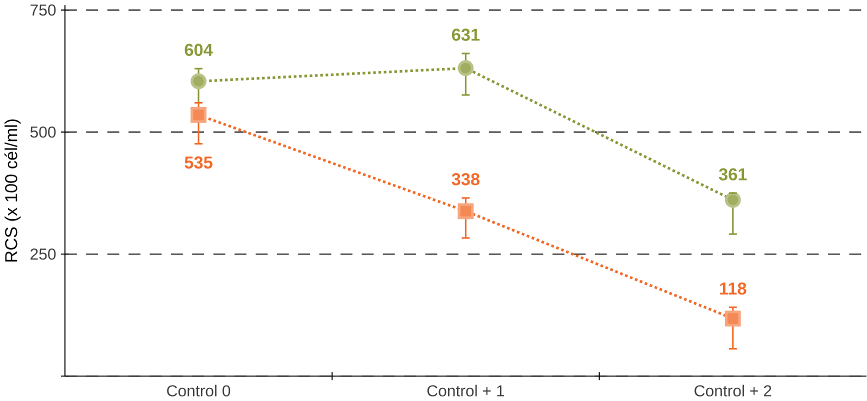 This screenshot has width=867, height=401. Describe the element at coordinates (12, 191) in the screenshot. I see `y-axis-title: RCS (x 100 cél/ml)` at that location.